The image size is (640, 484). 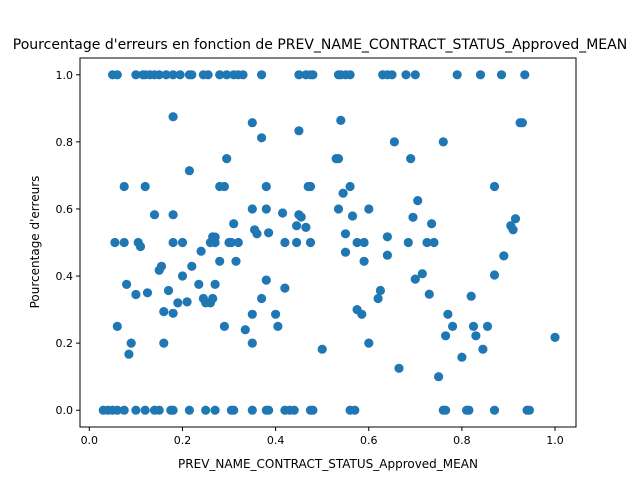 What do you see at coordinates (68, 243) in the screenshot?
I see `y-axis-ticks: 0.0 0.2 0.4 0.6 0.8 1.0` at bounding box center [68, 243].